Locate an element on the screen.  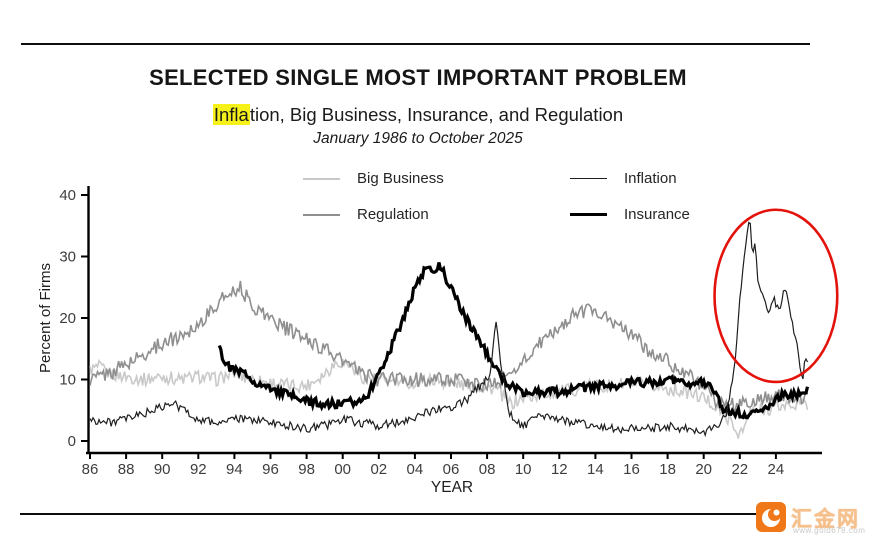
legend-label: Inflation is located at coordinates (650, 178).